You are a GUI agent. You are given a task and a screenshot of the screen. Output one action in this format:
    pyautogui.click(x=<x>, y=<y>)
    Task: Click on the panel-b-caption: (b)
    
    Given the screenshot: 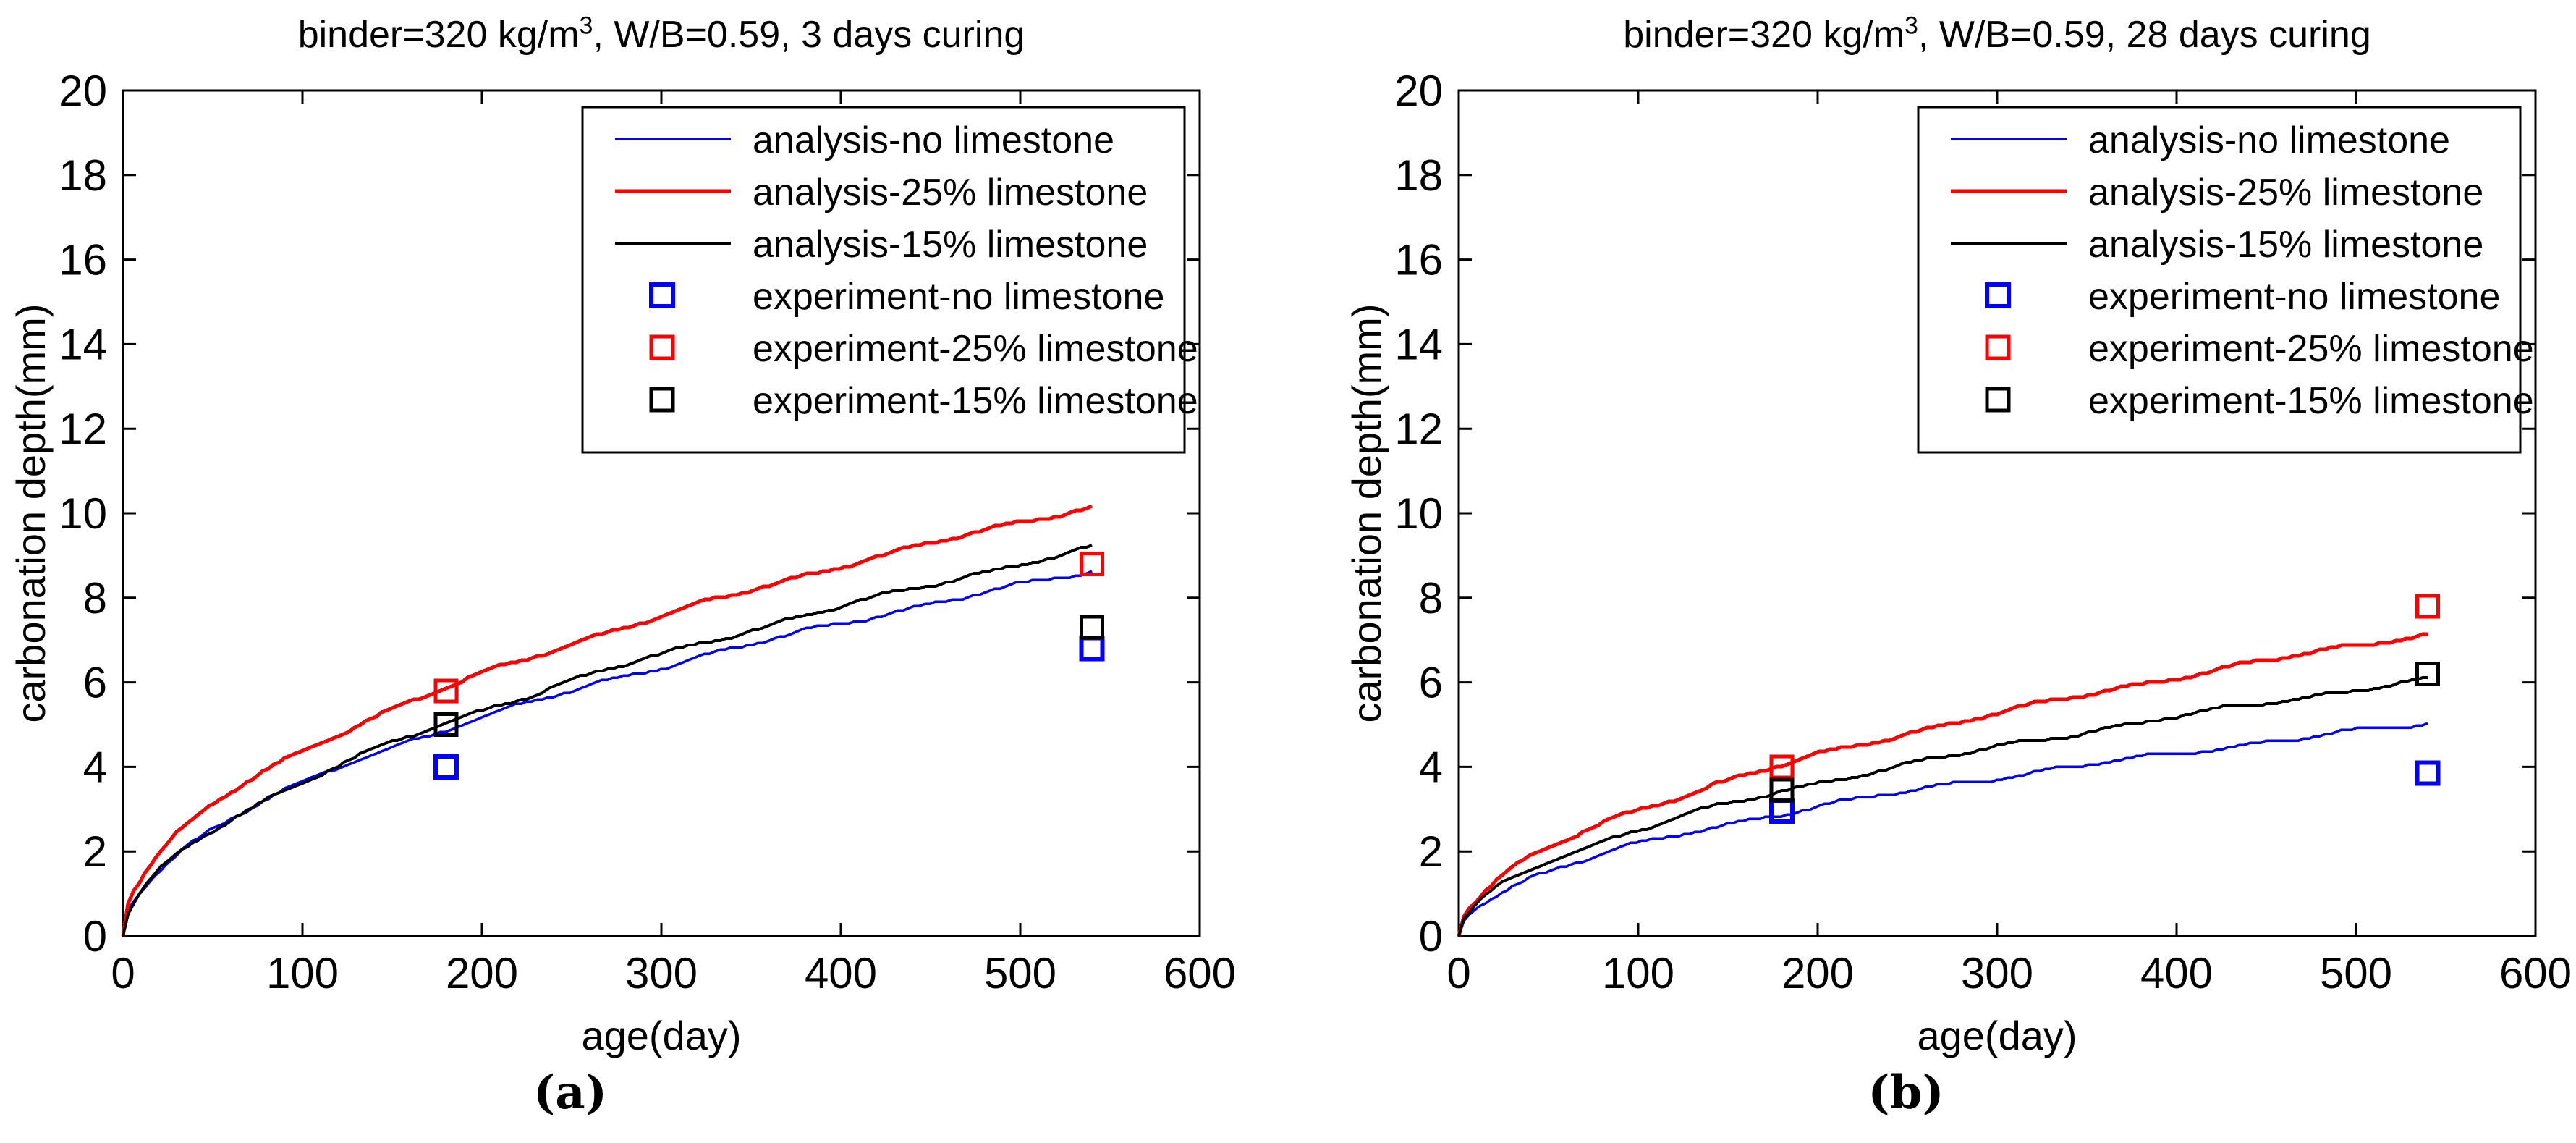 What is the action you would take?
    pyautogui.click(x=1906, y=1093)
    